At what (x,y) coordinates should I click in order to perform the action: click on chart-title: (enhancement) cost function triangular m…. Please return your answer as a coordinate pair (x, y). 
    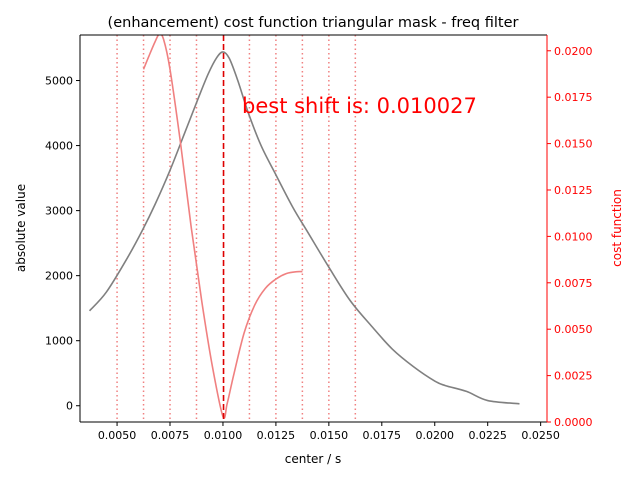
    Looking at the image, I should click on (313, 23).